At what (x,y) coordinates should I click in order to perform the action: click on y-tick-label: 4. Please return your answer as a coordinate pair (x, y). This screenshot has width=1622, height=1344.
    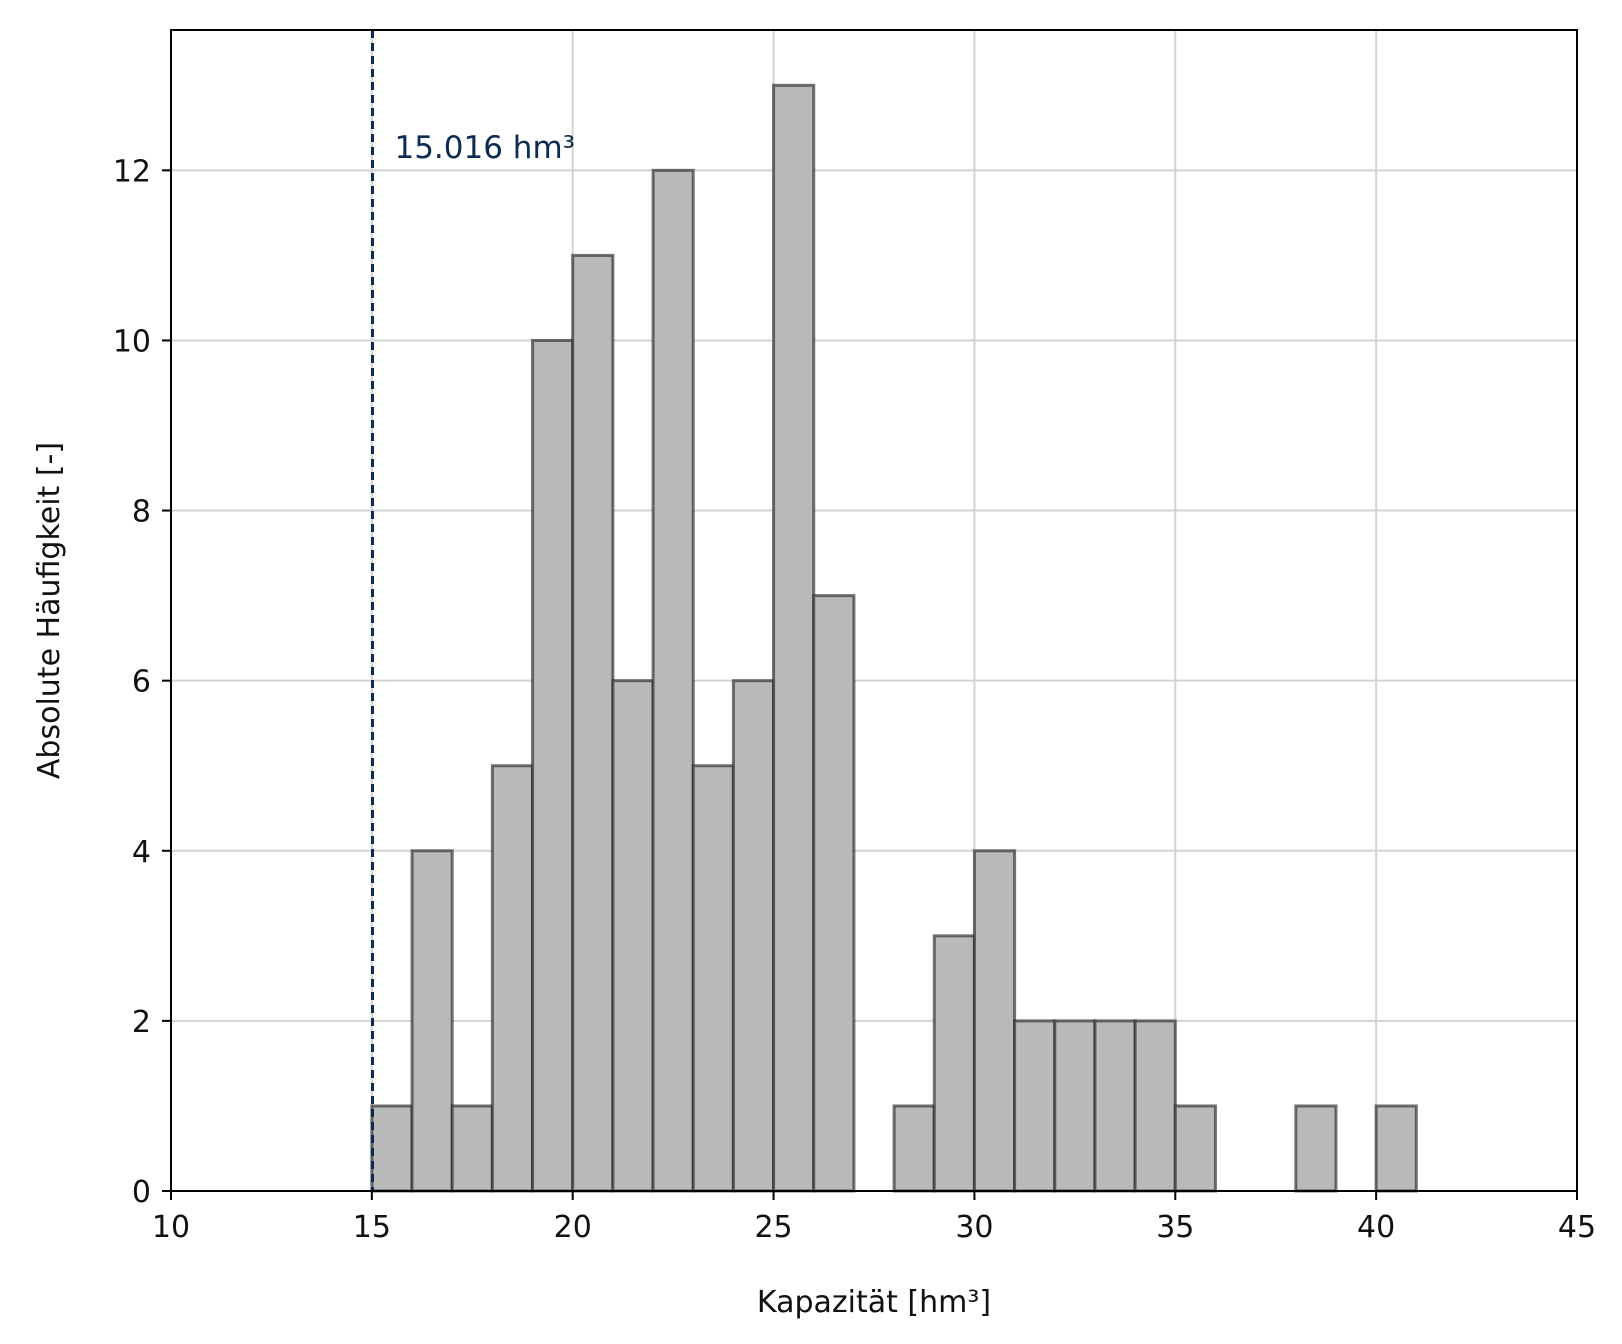
    Looking at the image, I should click on (141, 852).